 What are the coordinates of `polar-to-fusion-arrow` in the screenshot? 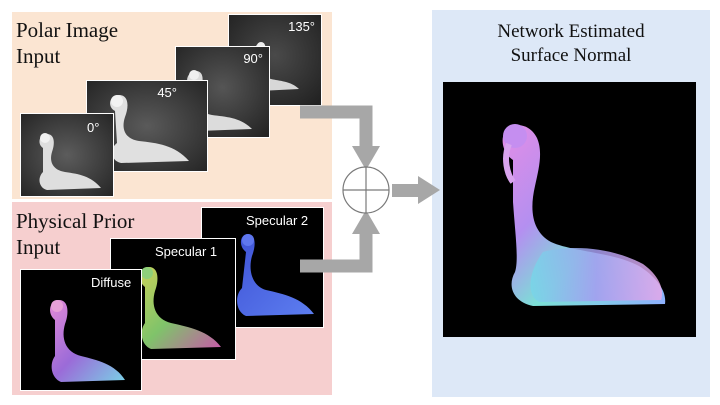 It's located at (340, 137).